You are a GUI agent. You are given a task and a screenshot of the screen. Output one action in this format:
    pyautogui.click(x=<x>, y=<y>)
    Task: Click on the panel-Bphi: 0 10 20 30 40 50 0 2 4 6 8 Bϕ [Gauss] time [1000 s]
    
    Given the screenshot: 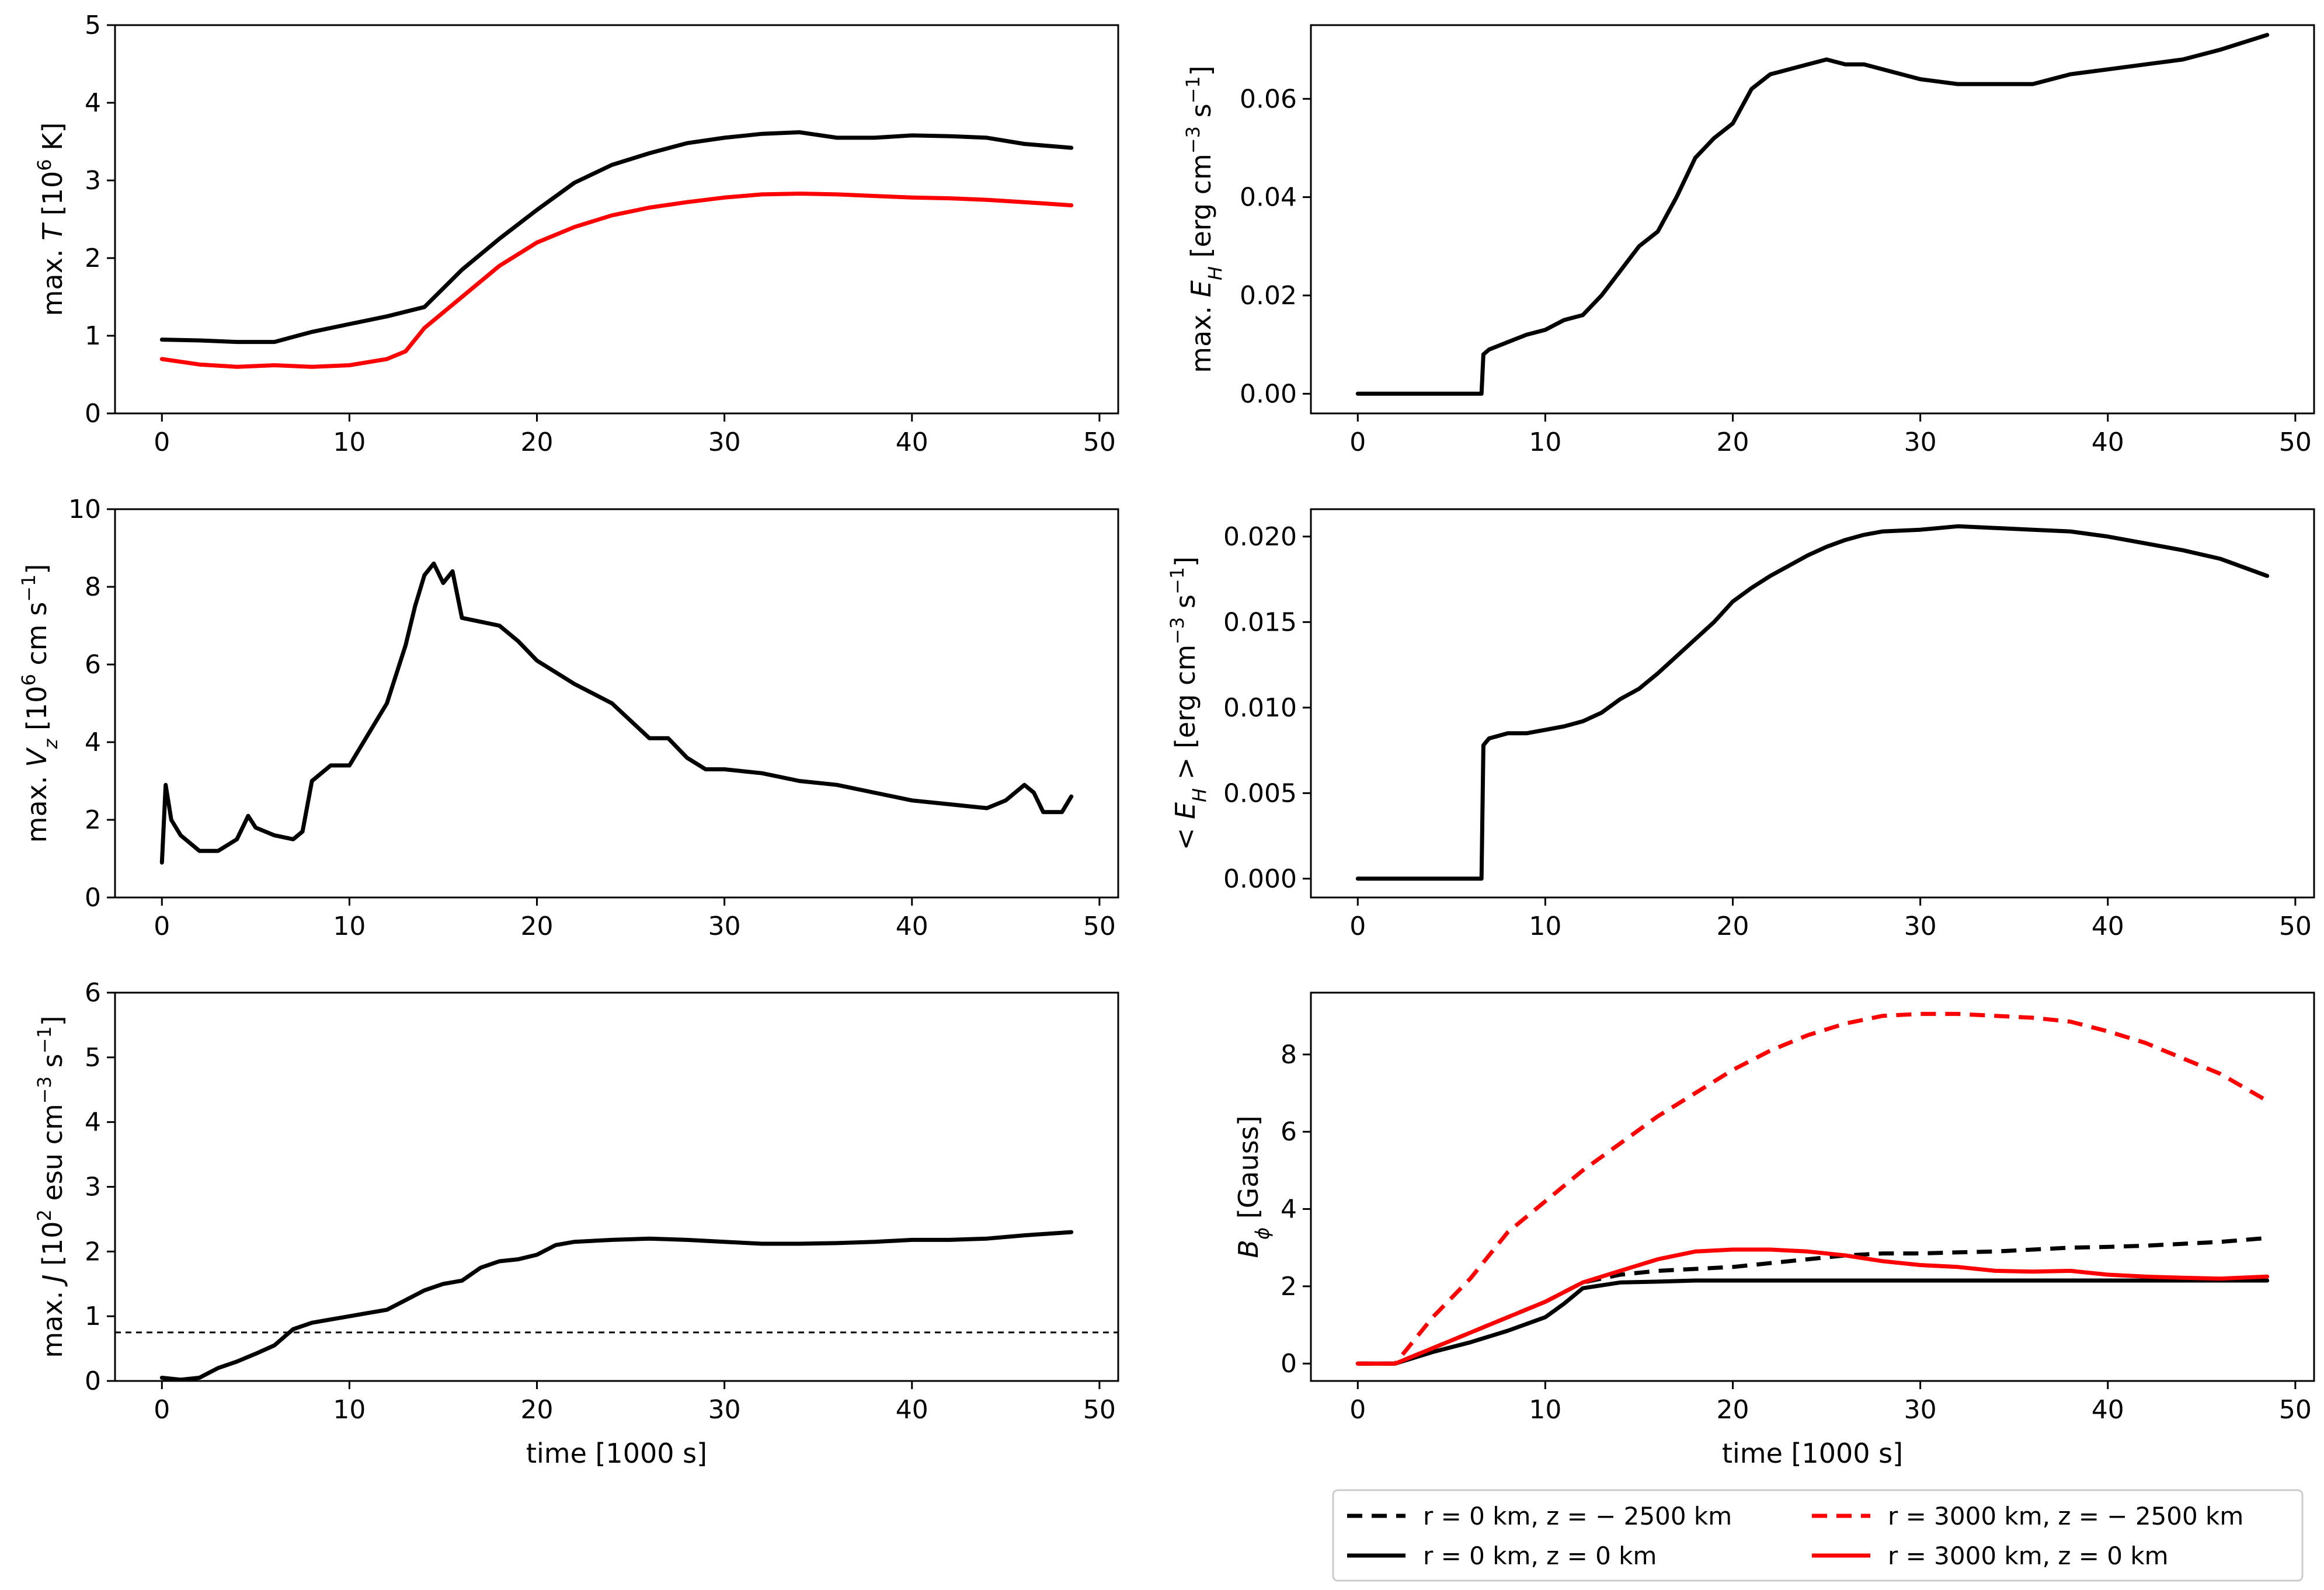 What is the action you would take?
    pyautogui.click(x=1774, y=1230)
    